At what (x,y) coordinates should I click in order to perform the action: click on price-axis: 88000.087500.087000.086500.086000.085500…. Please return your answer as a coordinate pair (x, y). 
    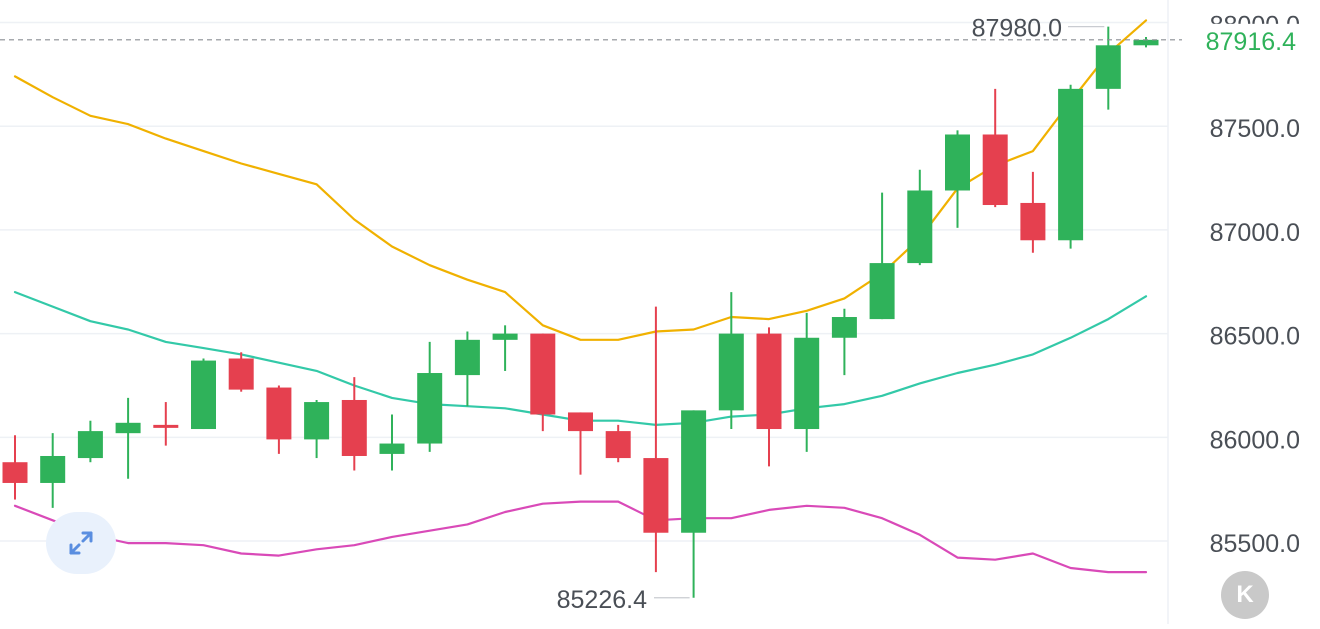
    Looking at the image, I should click on (1255, 284).